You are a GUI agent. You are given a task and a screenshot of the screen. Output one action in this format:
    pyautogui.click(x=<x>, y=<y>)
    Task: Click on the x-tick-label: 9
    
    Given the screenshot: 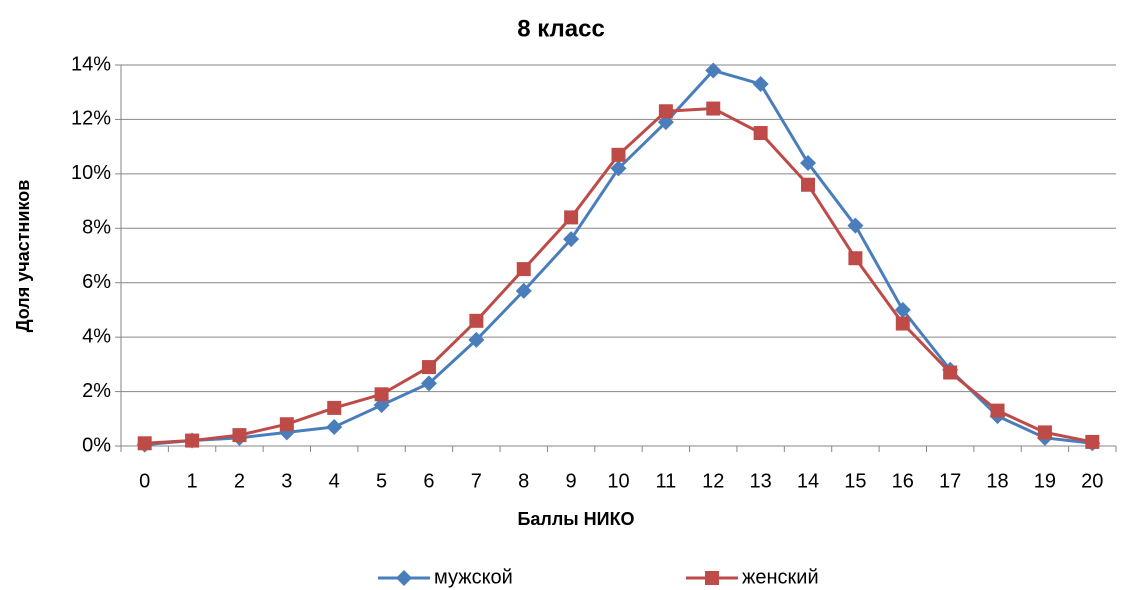 What is the action you would take?
    pyautogui.click(x=571, y=481)
    